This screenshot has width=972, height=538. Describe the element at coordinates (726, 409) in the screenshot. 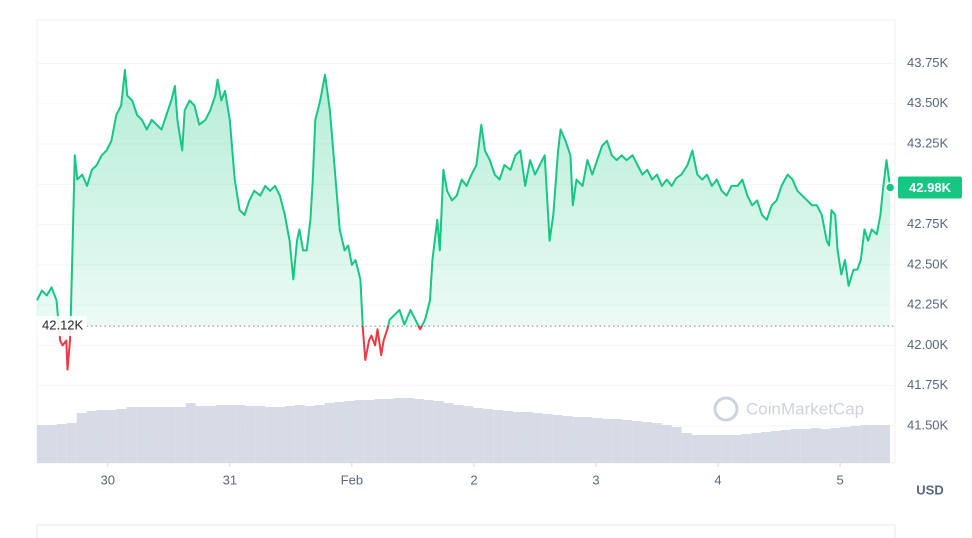

I see `watermark-logo` at that location.